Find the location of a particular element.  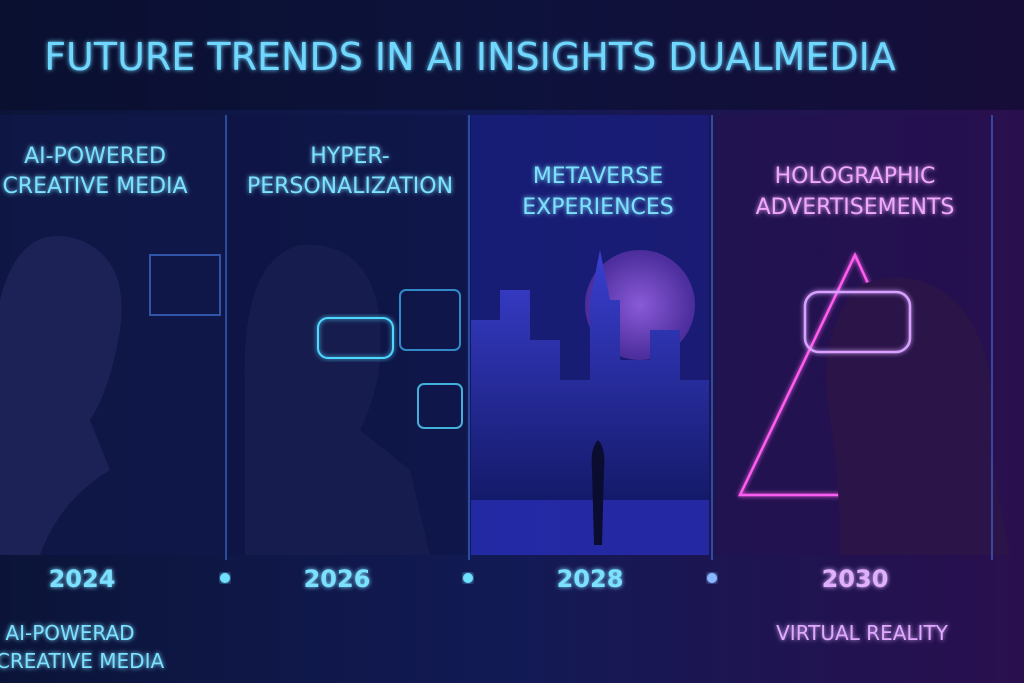

panel-heading: HYPER- is located at coordinates (349, 156).